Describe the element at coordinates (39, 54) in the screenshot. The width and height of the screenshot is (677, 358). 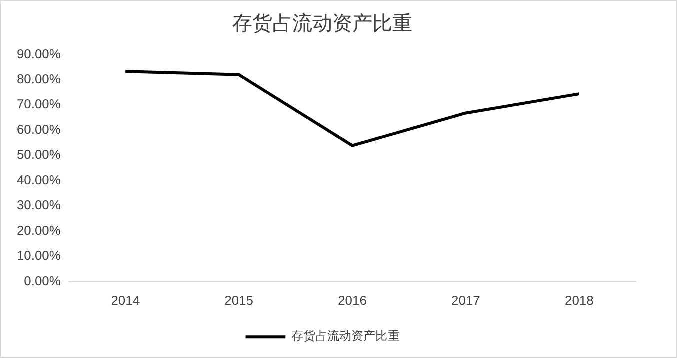
I see `y-tick-label: 90.00%` at that location.